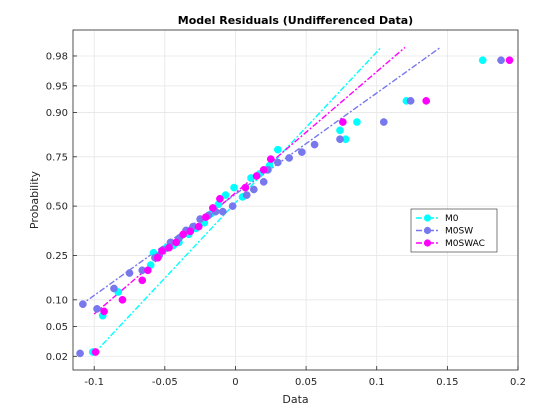  I want to click on x-axis-label: Data, so click(295, 399).